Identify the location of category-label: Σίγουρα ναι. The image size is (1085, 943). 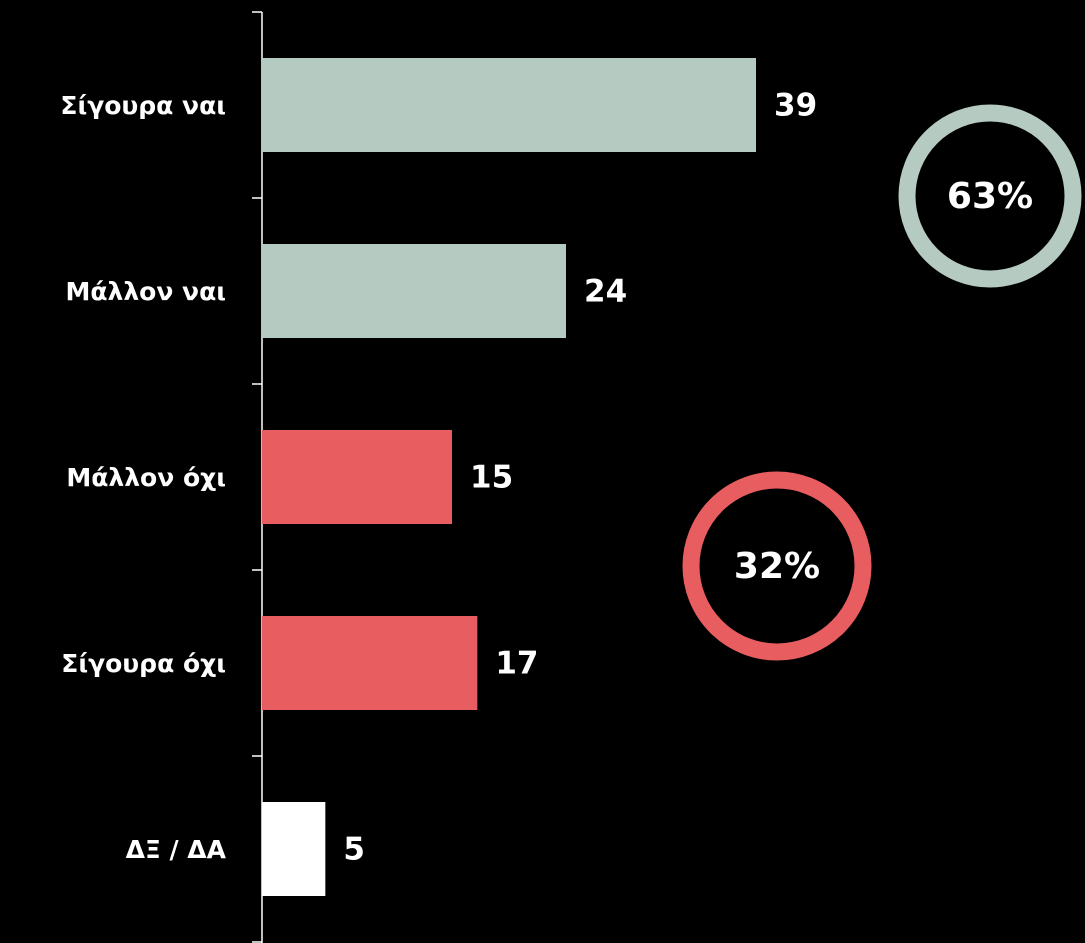
(143, 105).